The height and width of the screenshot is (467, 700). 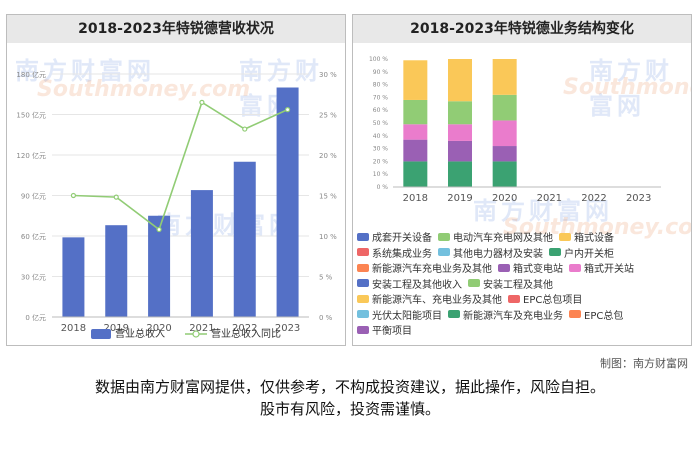 What do you see at coordinates (503, 239) in the screenshot?
I see `legend-label: 电动汽车充电网及其他` at bounding box center [503, 239].